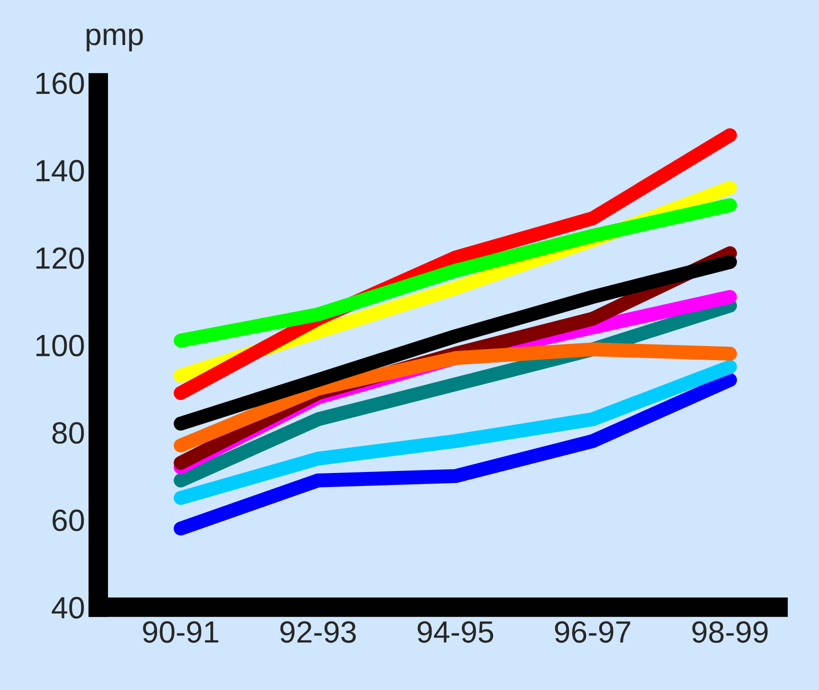 The image size is (819, 690). What do you see at coordinates (68, 607) in the screenshot?
I see `y-tick-label: 40` at bounding box center [68, 607].